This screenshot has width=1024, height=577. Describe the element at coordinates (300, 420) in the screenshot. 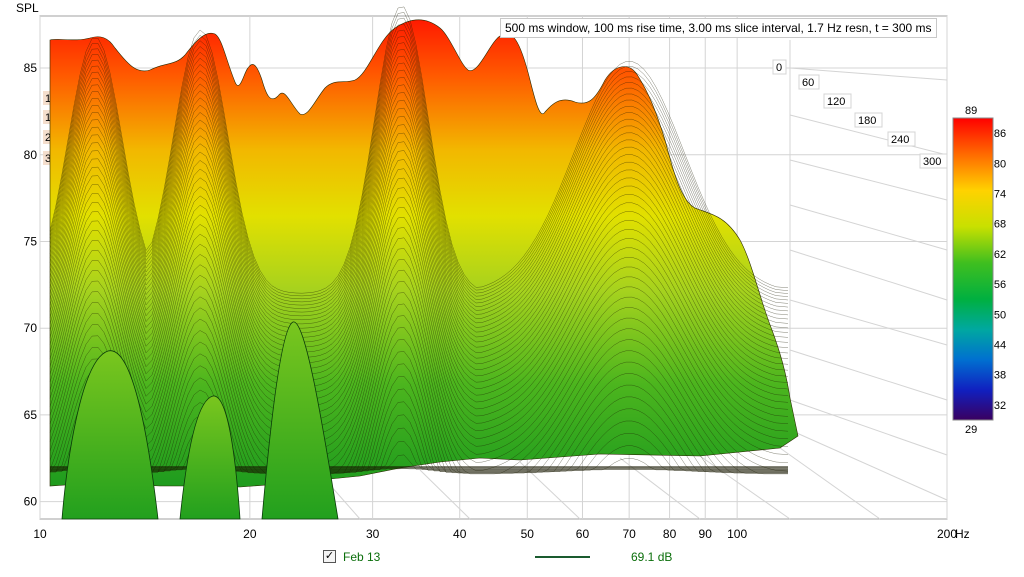

I see `front-peak-22hz` at that location.